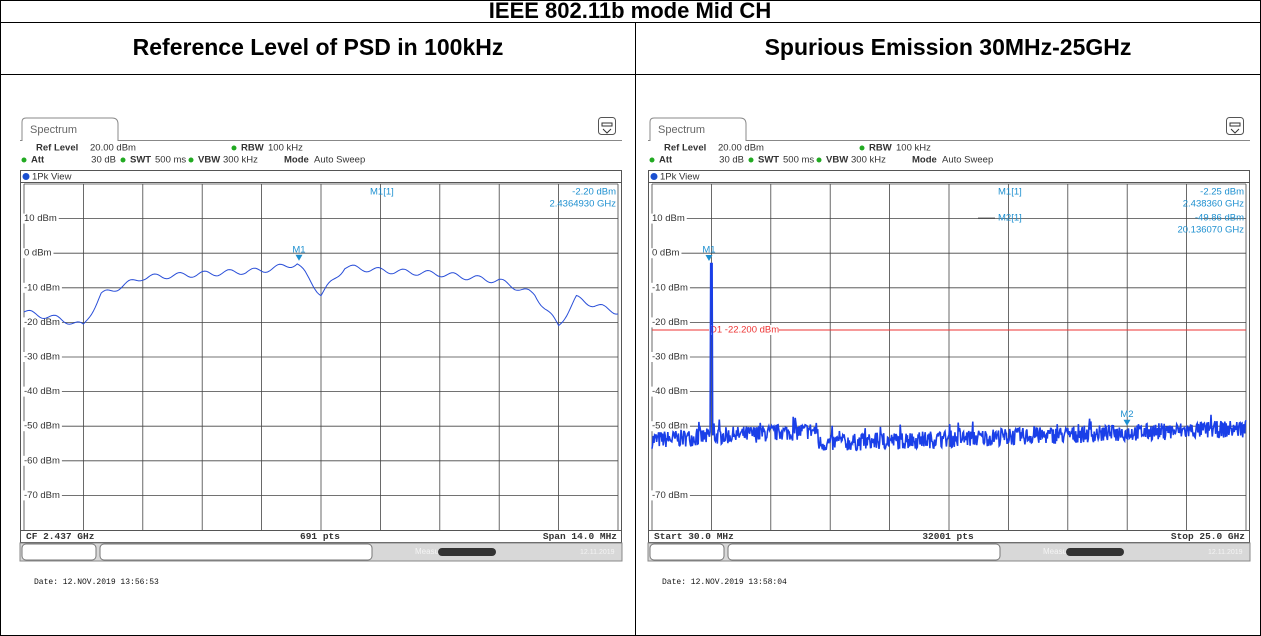 The width and height of the screenshot is (1261, 636). I want to click on marker-level: -2.20 dBm, so click(594, 192).